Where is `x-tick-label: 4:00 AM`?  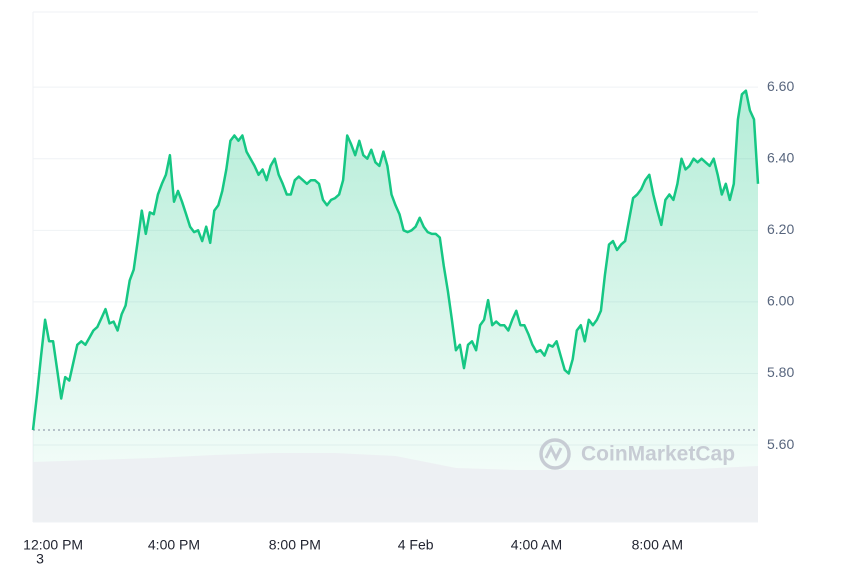 x-tick-label: 4:00 AM is located at coordinates (536, 545).